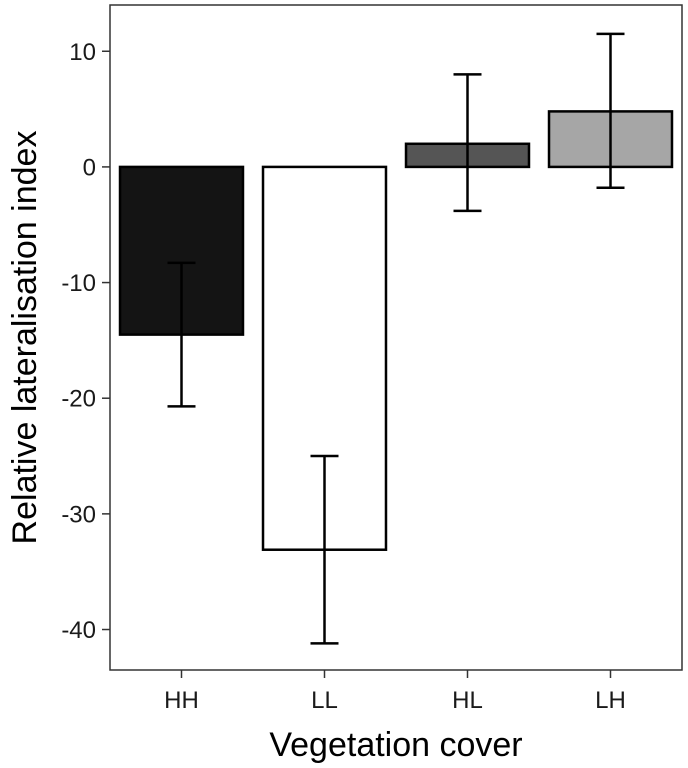  What do you see at coordinates (181, 700) in the screenshot?
I see `x-tick-label-hh: HH` at bounding box center [181, 700].